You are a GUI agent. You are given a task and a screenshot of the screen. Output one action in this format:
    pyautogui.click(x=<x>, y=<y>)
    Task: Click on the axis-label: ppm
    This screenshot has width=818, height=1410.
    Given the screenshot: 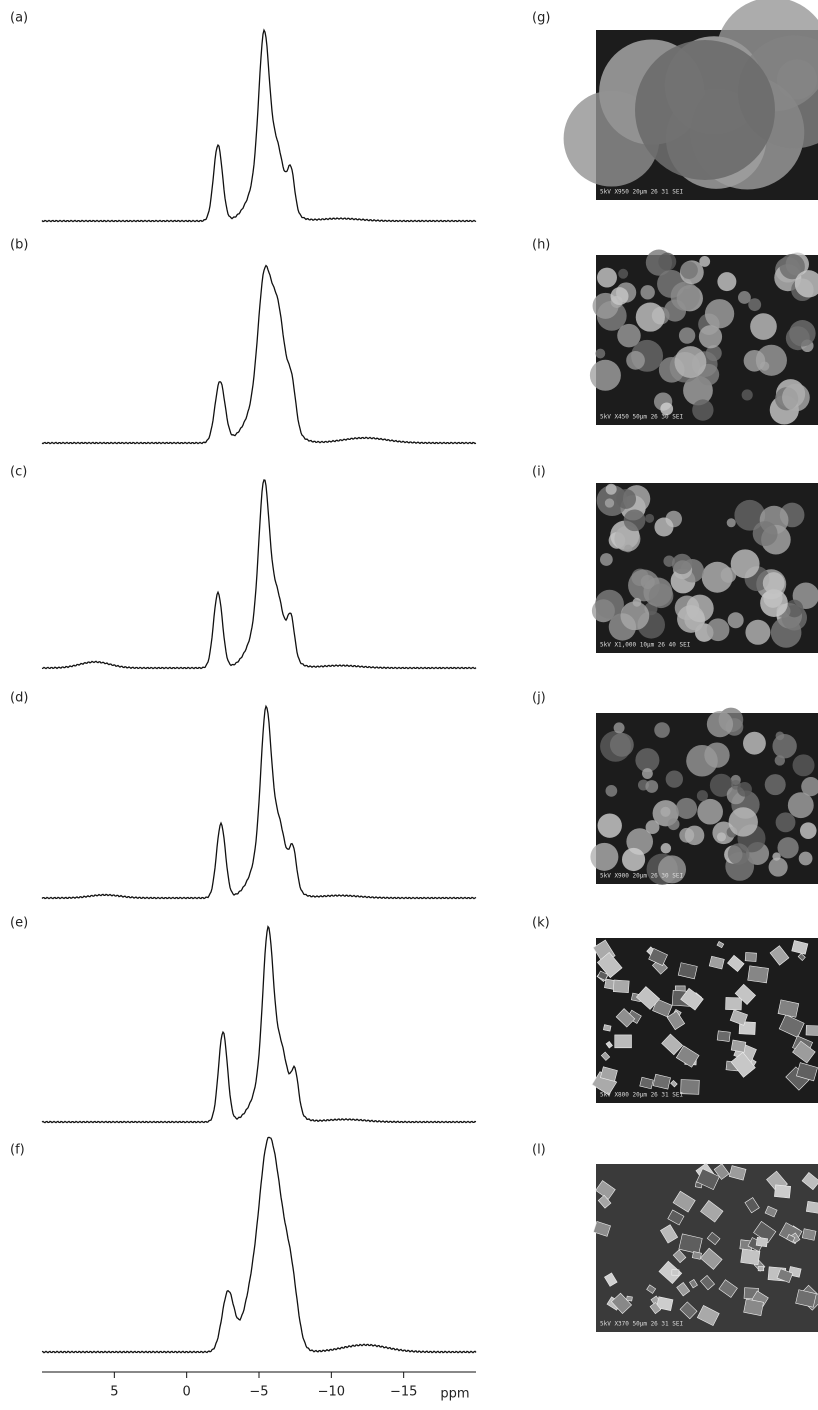 What is the action you would take?
    pyautogui.click(x=454, y=1394)
    